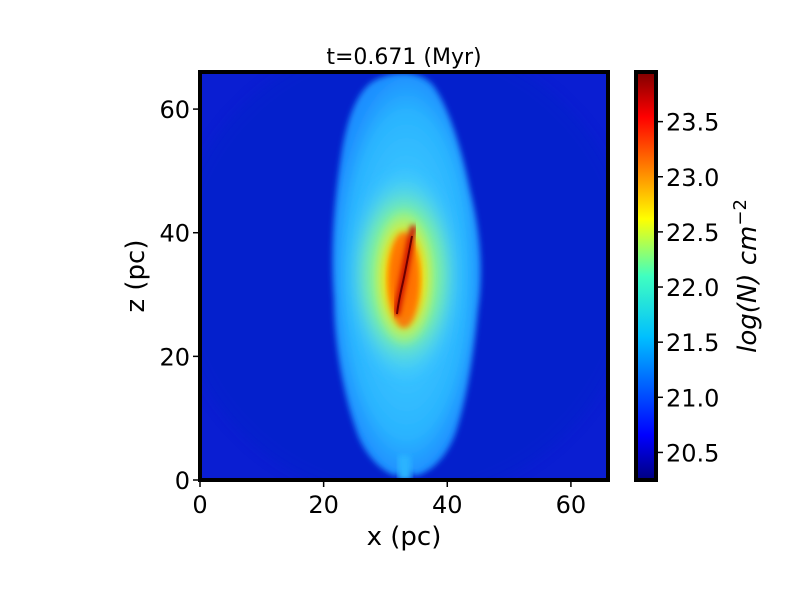 The image size is (800, 600). I want to click on svg-text: log(N) cm−2, so click(746, 276).